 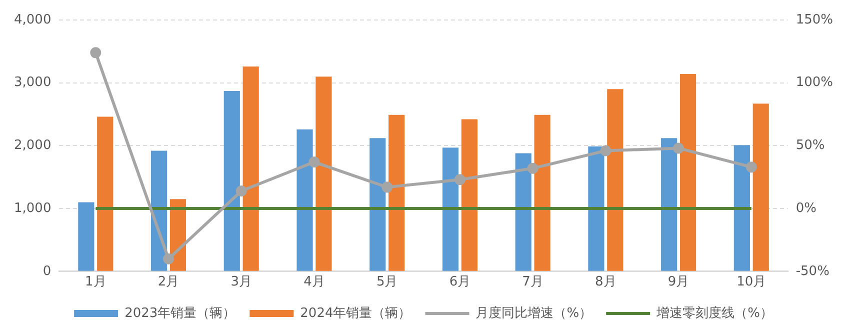 What do you see at coordinates (314, 282) in the screenshot?
I see `x-tick-label: 4月` at bounding box center [314, 282].